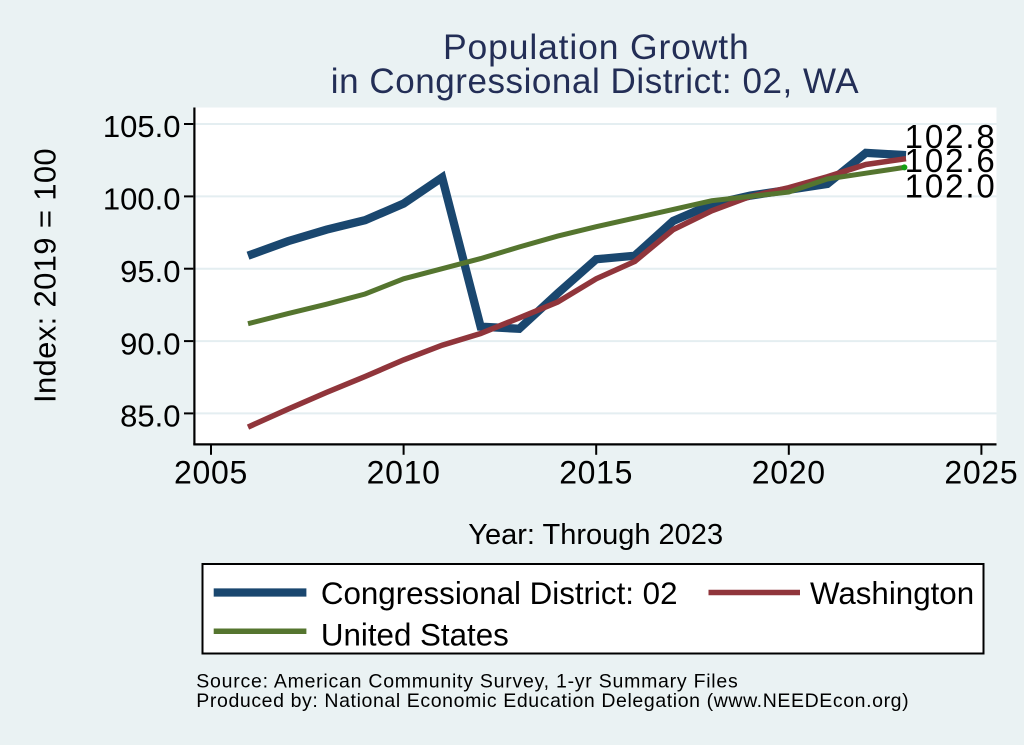 The width and height of the screenshot is (1024, 745). Describe the element at coordinates (892, 593) in the screenshot. I see `svg-text: Washington` at that location.